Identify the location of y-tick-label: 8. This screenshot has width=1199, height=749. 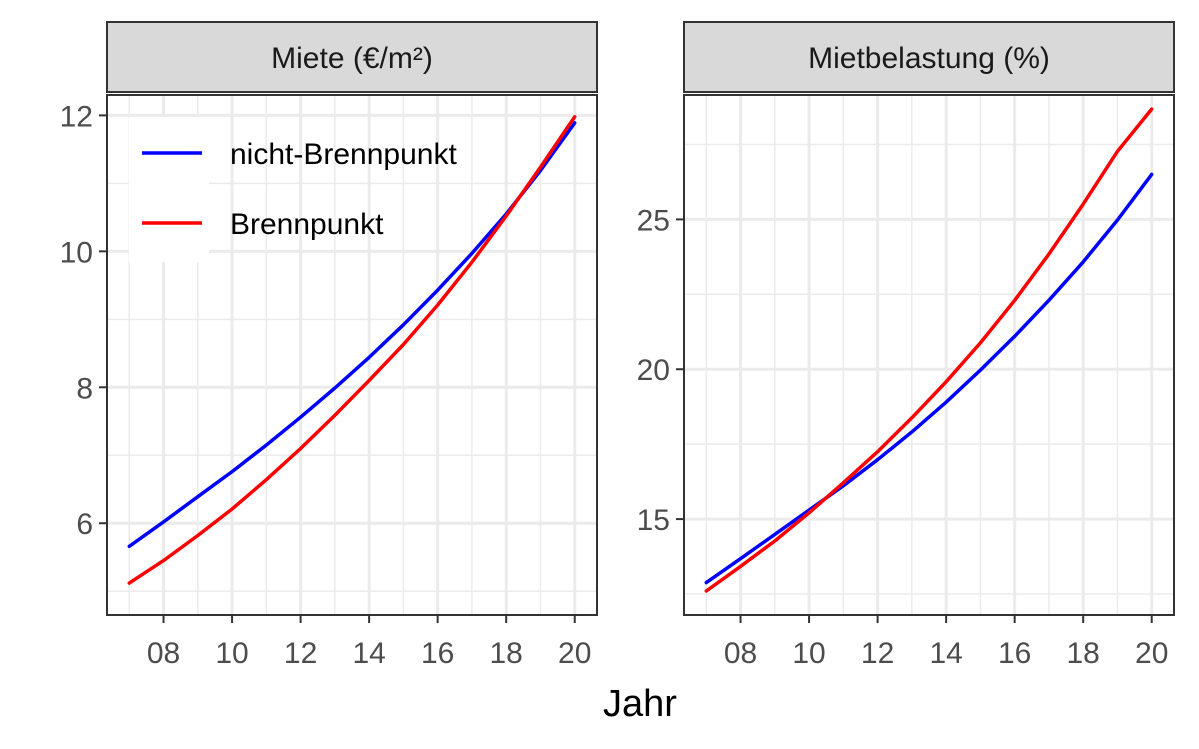
(84, 388).